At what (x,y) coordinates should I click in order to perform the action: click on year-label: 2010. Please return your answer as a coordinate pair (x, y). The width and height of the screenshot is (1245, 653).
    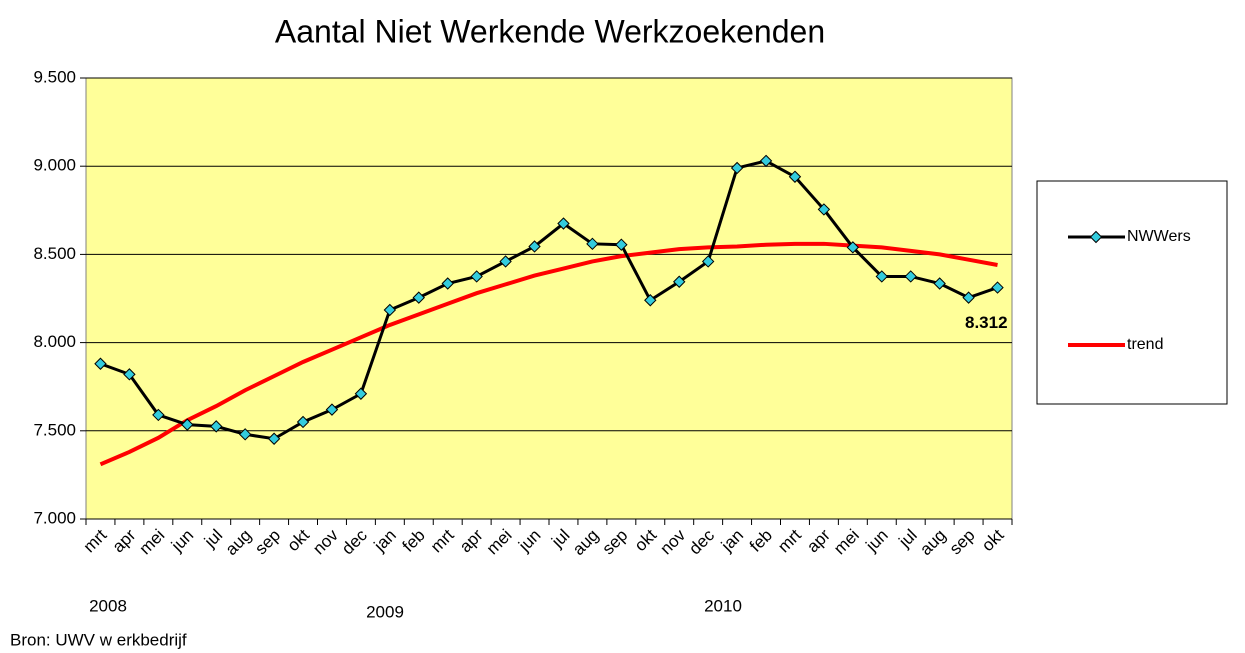
    Looking at the image, I should click on (723, 605).